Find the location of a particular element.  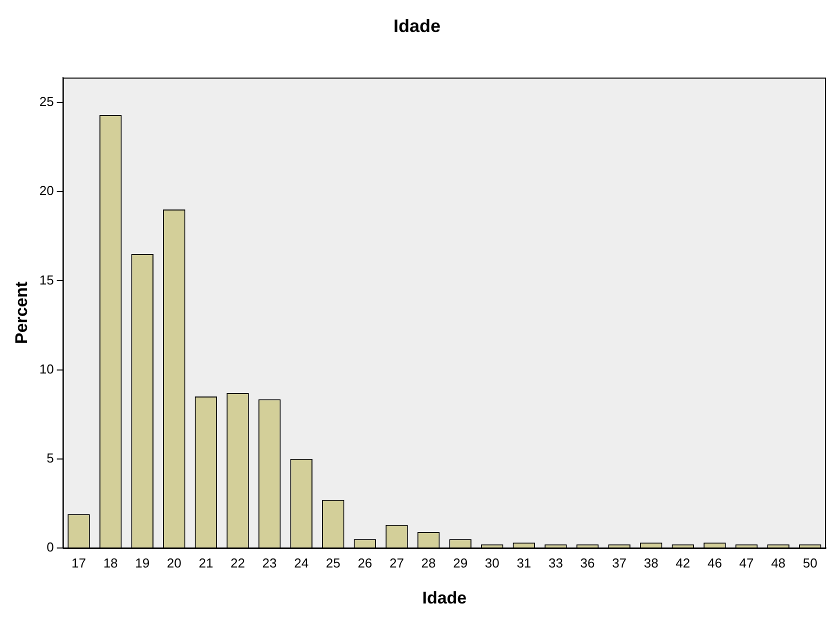

x-tick-label: 24 is located at coordinates (301, 562).